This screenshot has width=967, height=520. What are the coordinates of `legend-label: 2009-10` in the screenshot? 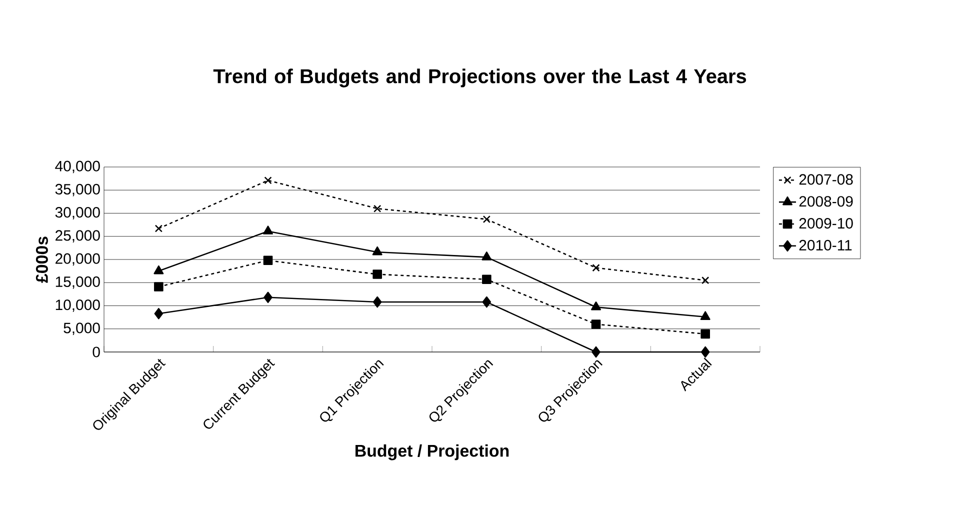 It's located at (826, 223).